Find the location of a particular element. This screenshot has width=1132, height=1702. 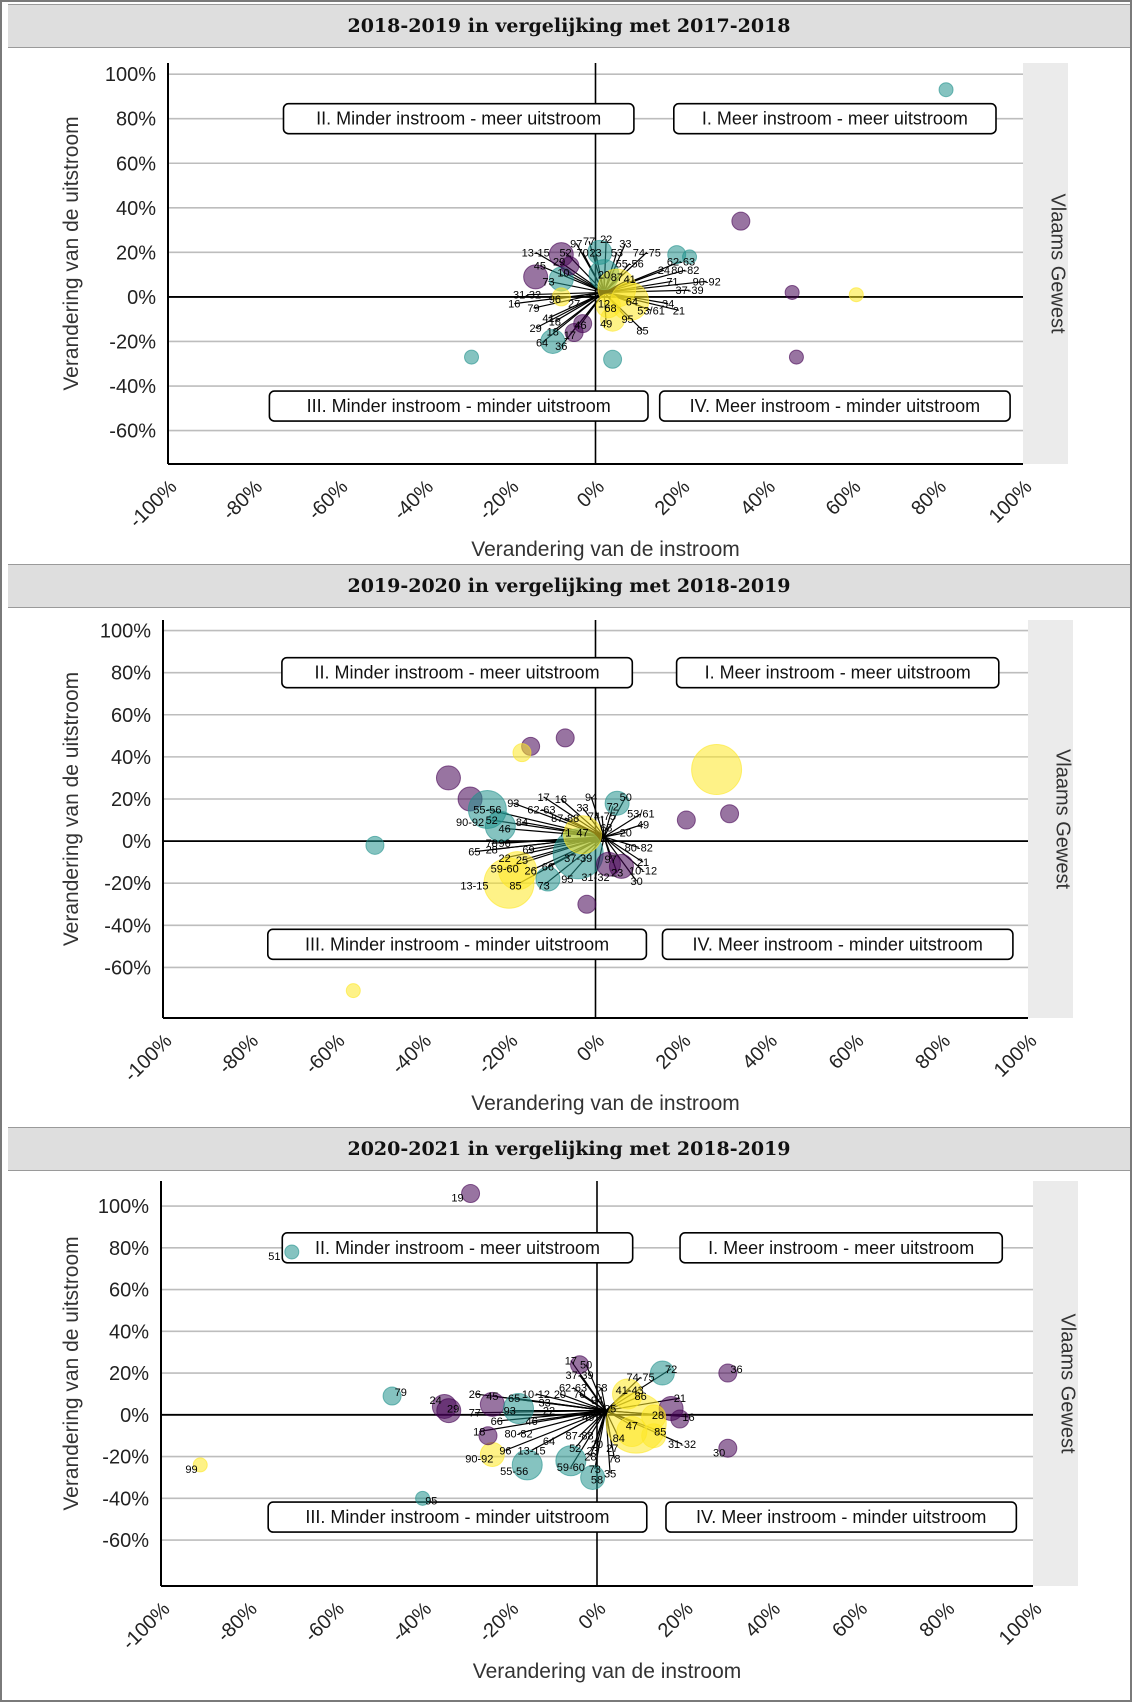

y-tick-label: 100% is located at coordinates (130, 75).